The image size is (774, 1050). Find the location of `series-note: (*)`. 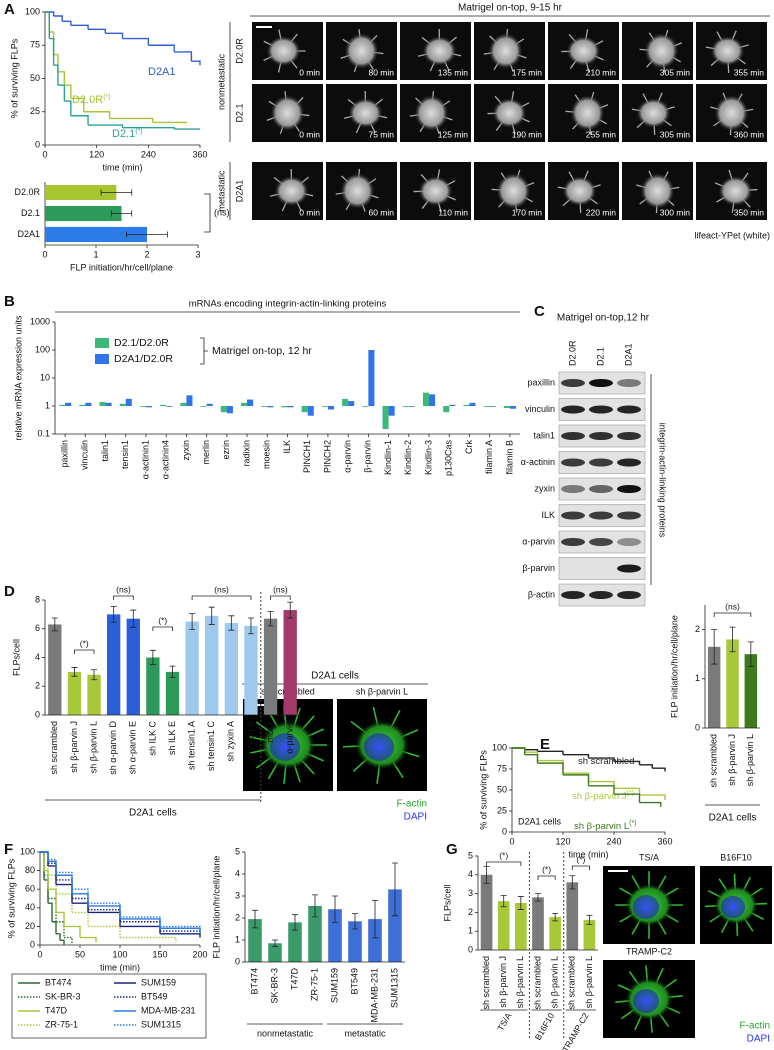

series-note: (*) is located at coordinates (632, 823).